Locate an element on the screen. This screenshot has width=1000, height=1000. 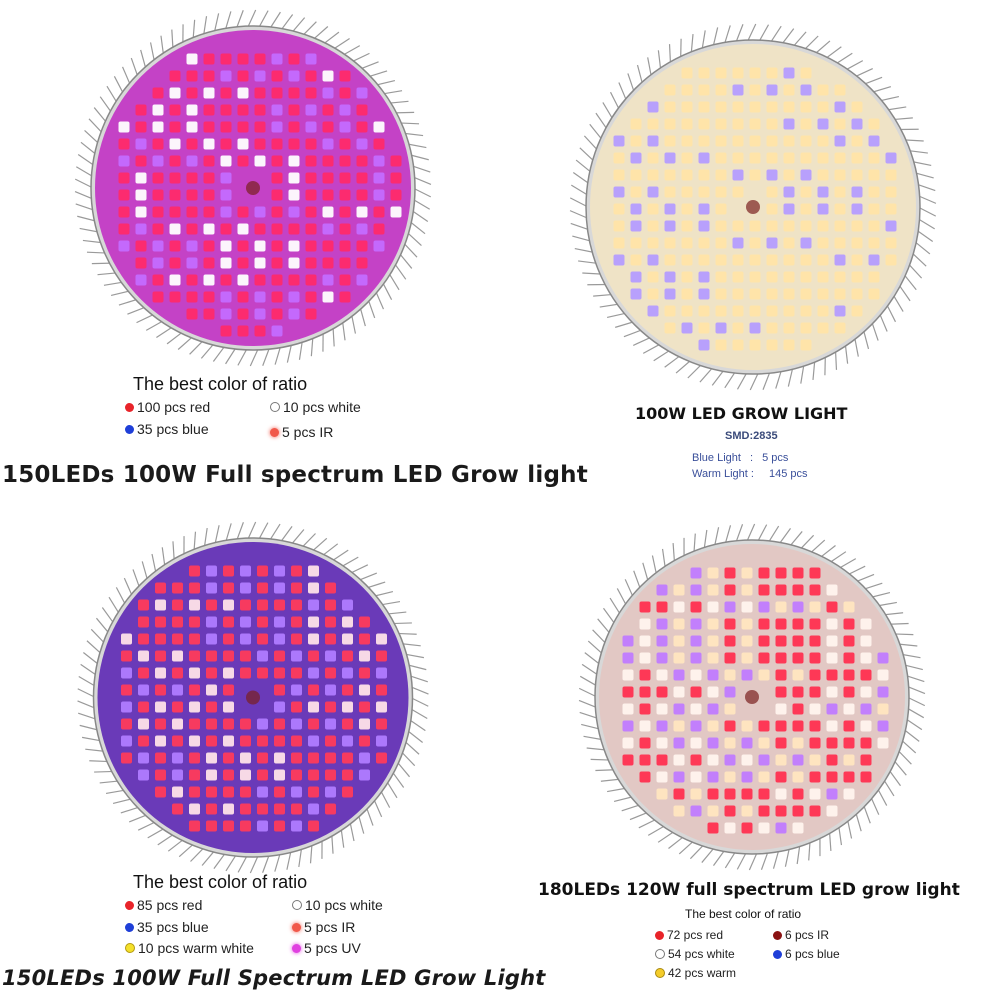
legend-item-white: 54 pcs white is located at coordinates (695, 954).